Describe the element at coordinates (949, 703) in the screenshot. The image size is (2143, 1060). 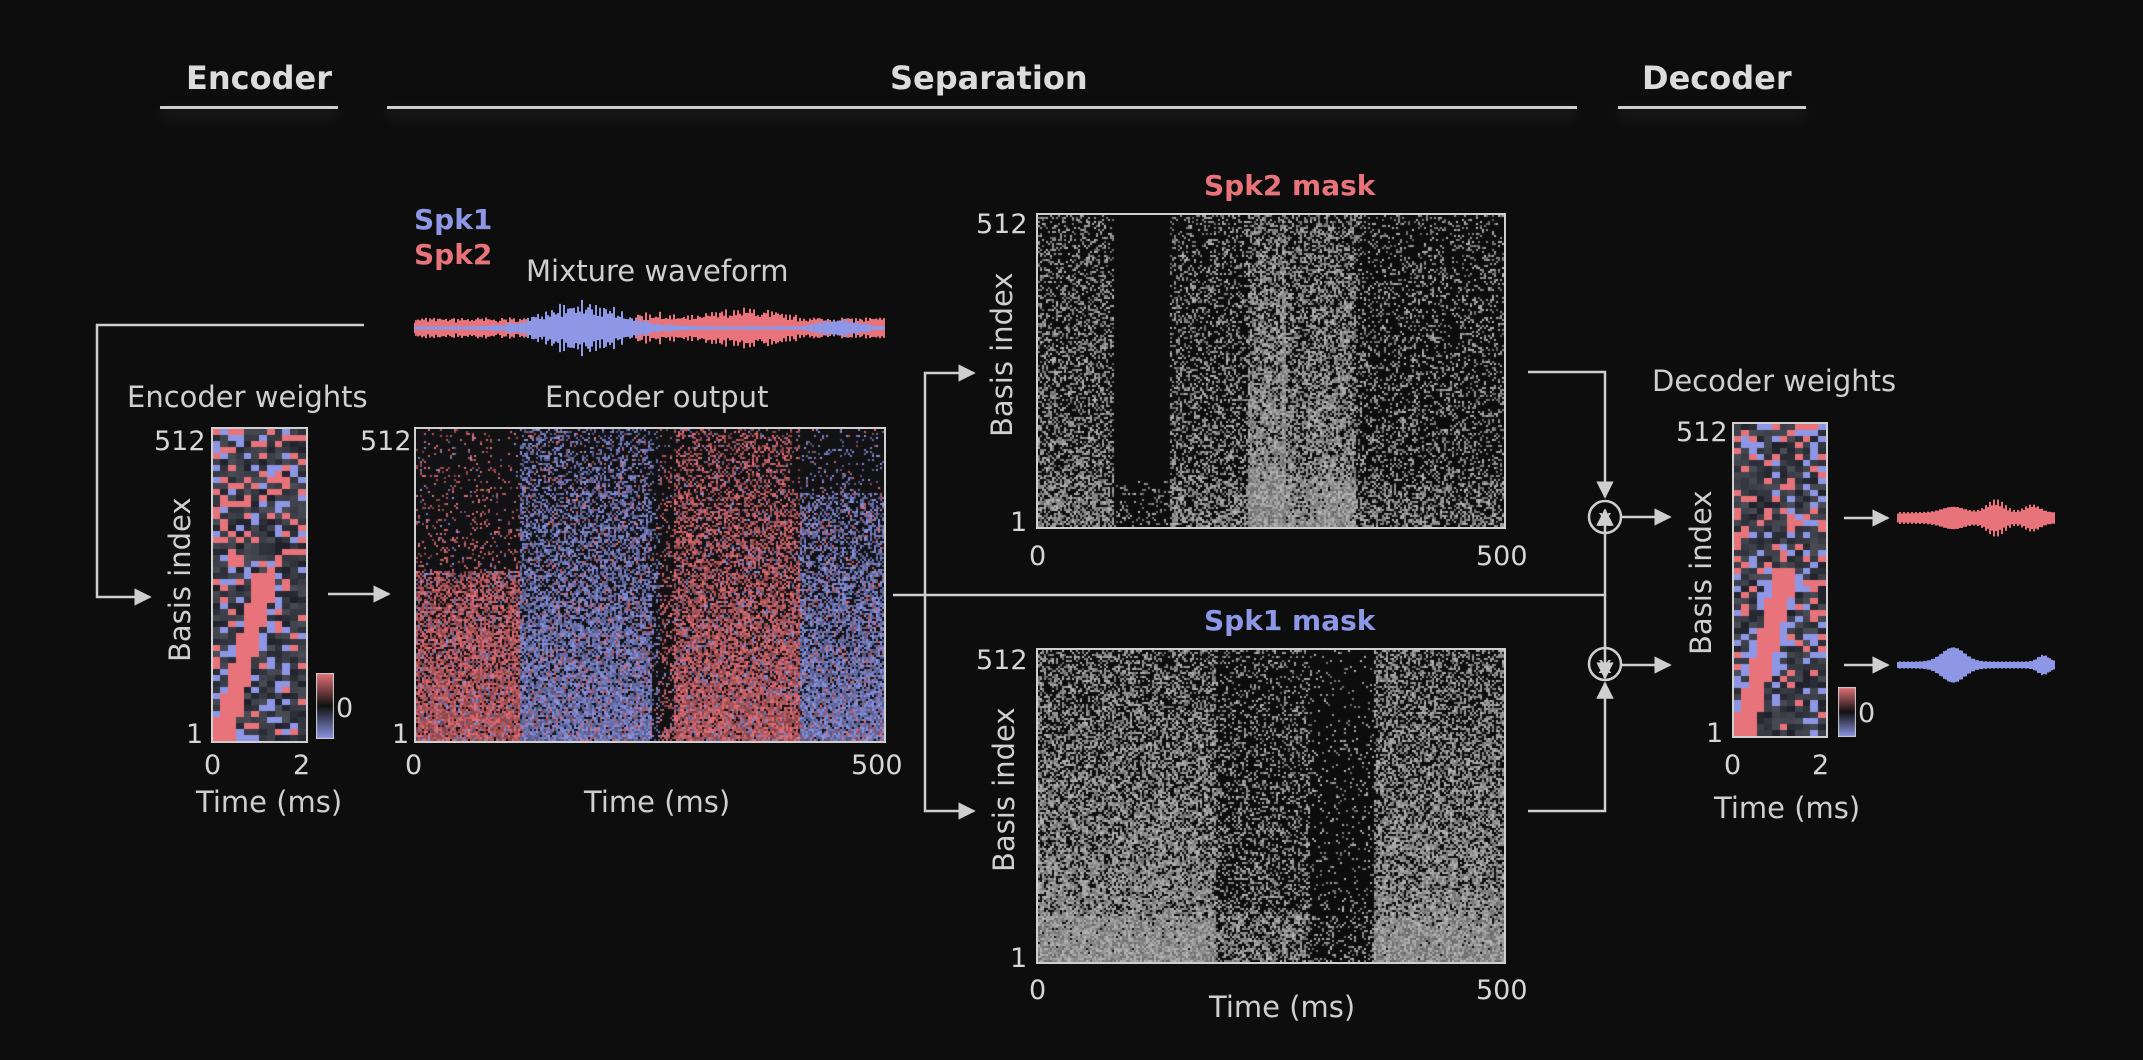
I see `to-spk1-mask-arrow` at that location.